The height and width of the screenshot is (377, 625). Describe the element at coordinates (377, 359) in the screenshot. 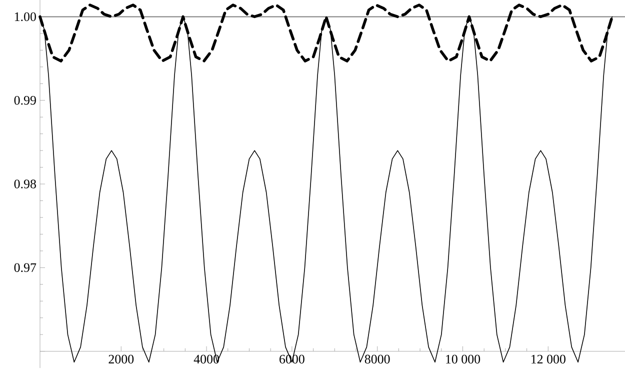

I see `x-tick-label: 8000` at that location.